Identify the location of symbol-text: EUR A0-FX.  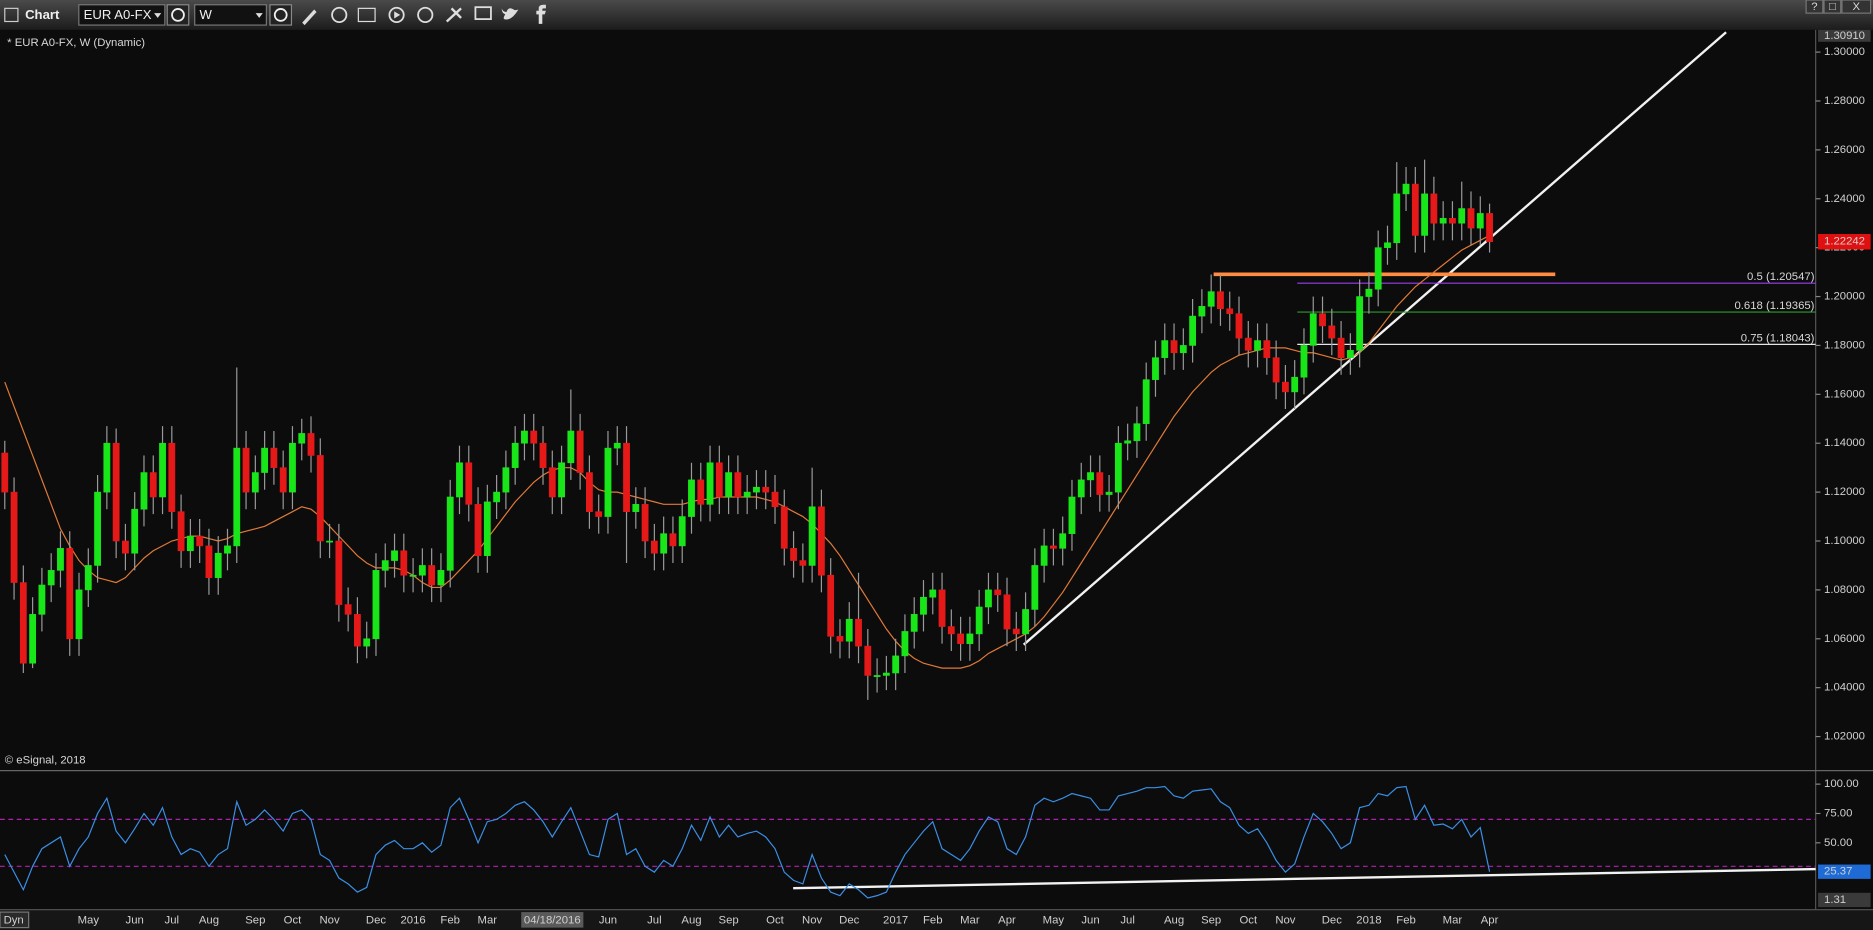
(118, 14).